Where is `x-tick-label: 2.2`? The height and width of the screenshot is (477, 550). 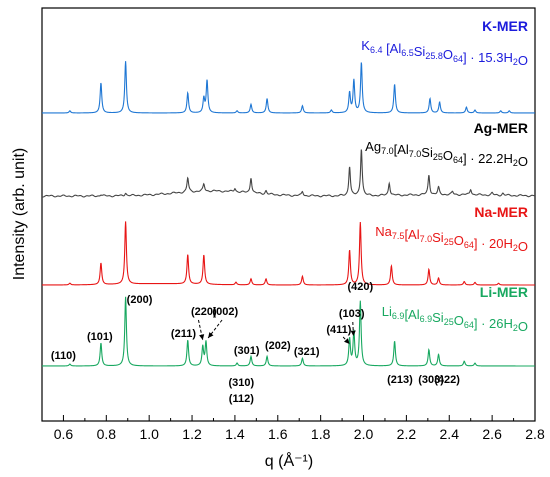
x-tick-label: 2.2 is located at coordinates (407, 434).